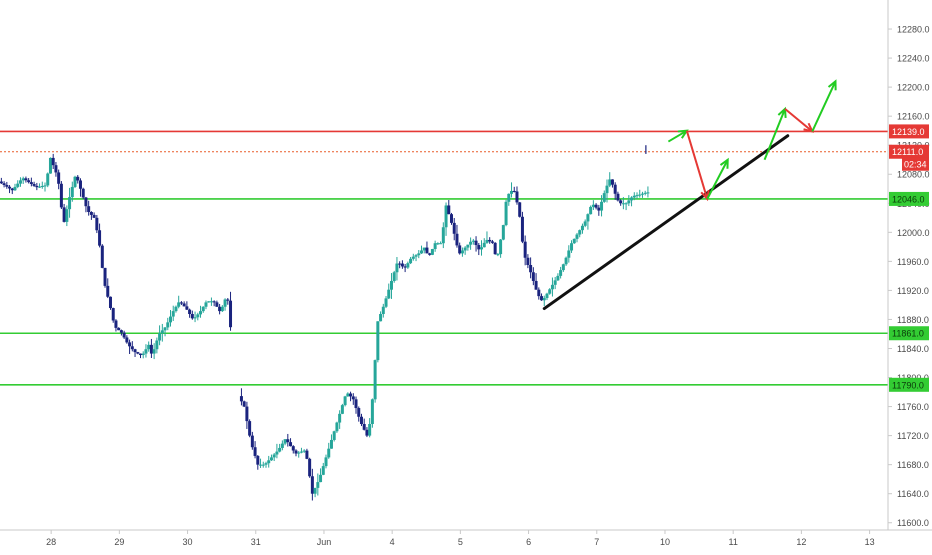 Image resolution: width=932 pixels, height=555 pixels. Describe the element at coordinates (908, 334) in the screenshot. I see `level-label-3: 11861.0` at that location.